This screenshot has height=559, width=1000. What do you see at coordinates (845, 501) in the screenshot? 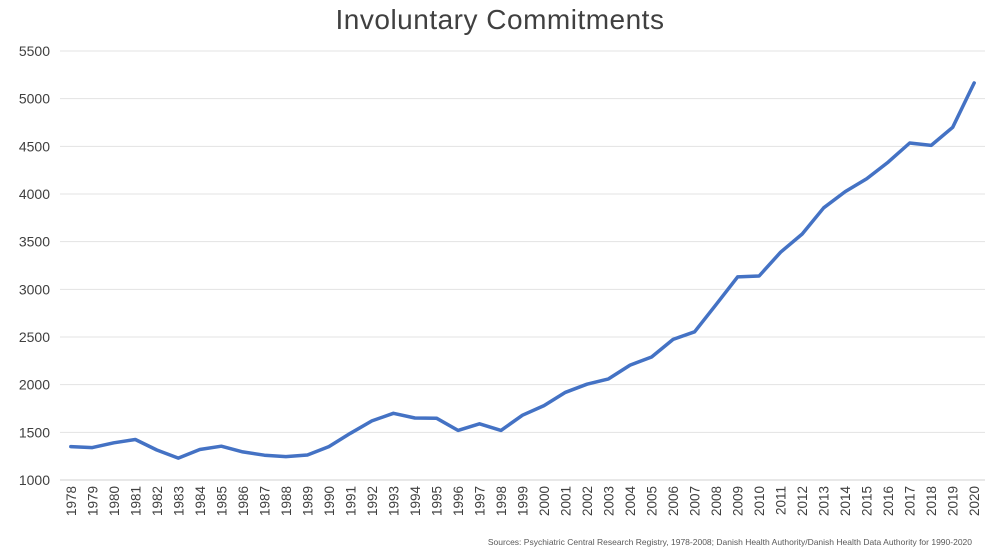
I see `x-tick-label: 2014` at bounding box center [845, 501].